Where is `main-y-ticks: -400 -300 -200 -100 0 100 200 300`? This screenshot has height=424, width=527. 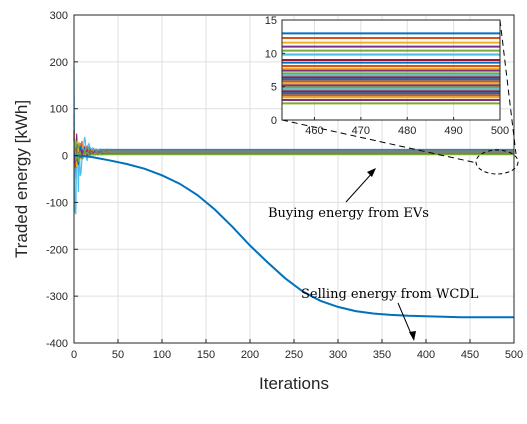
main-y-ticks: -400 -300 -200 -100 0 100 200 300 is located at coordinates (62, 180).